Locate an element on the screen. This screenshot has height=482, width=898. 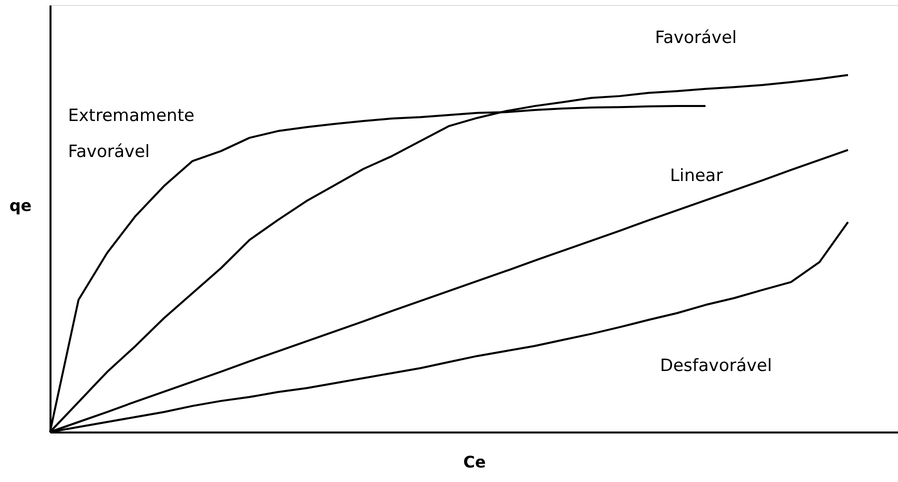
text: Desfavorável is located at coordinates (716, 366).